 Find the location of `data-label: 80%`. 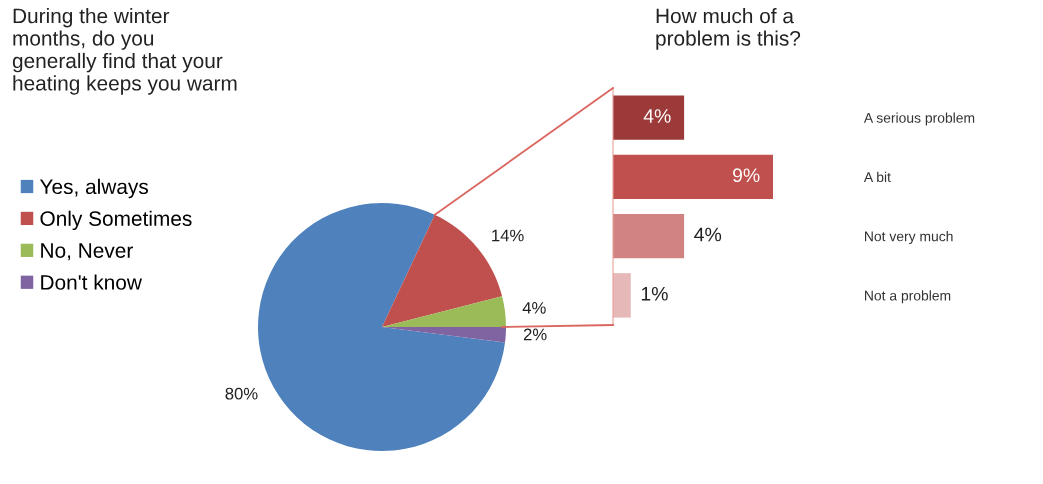

data-label: 80% is located at coordinates (241, 393).